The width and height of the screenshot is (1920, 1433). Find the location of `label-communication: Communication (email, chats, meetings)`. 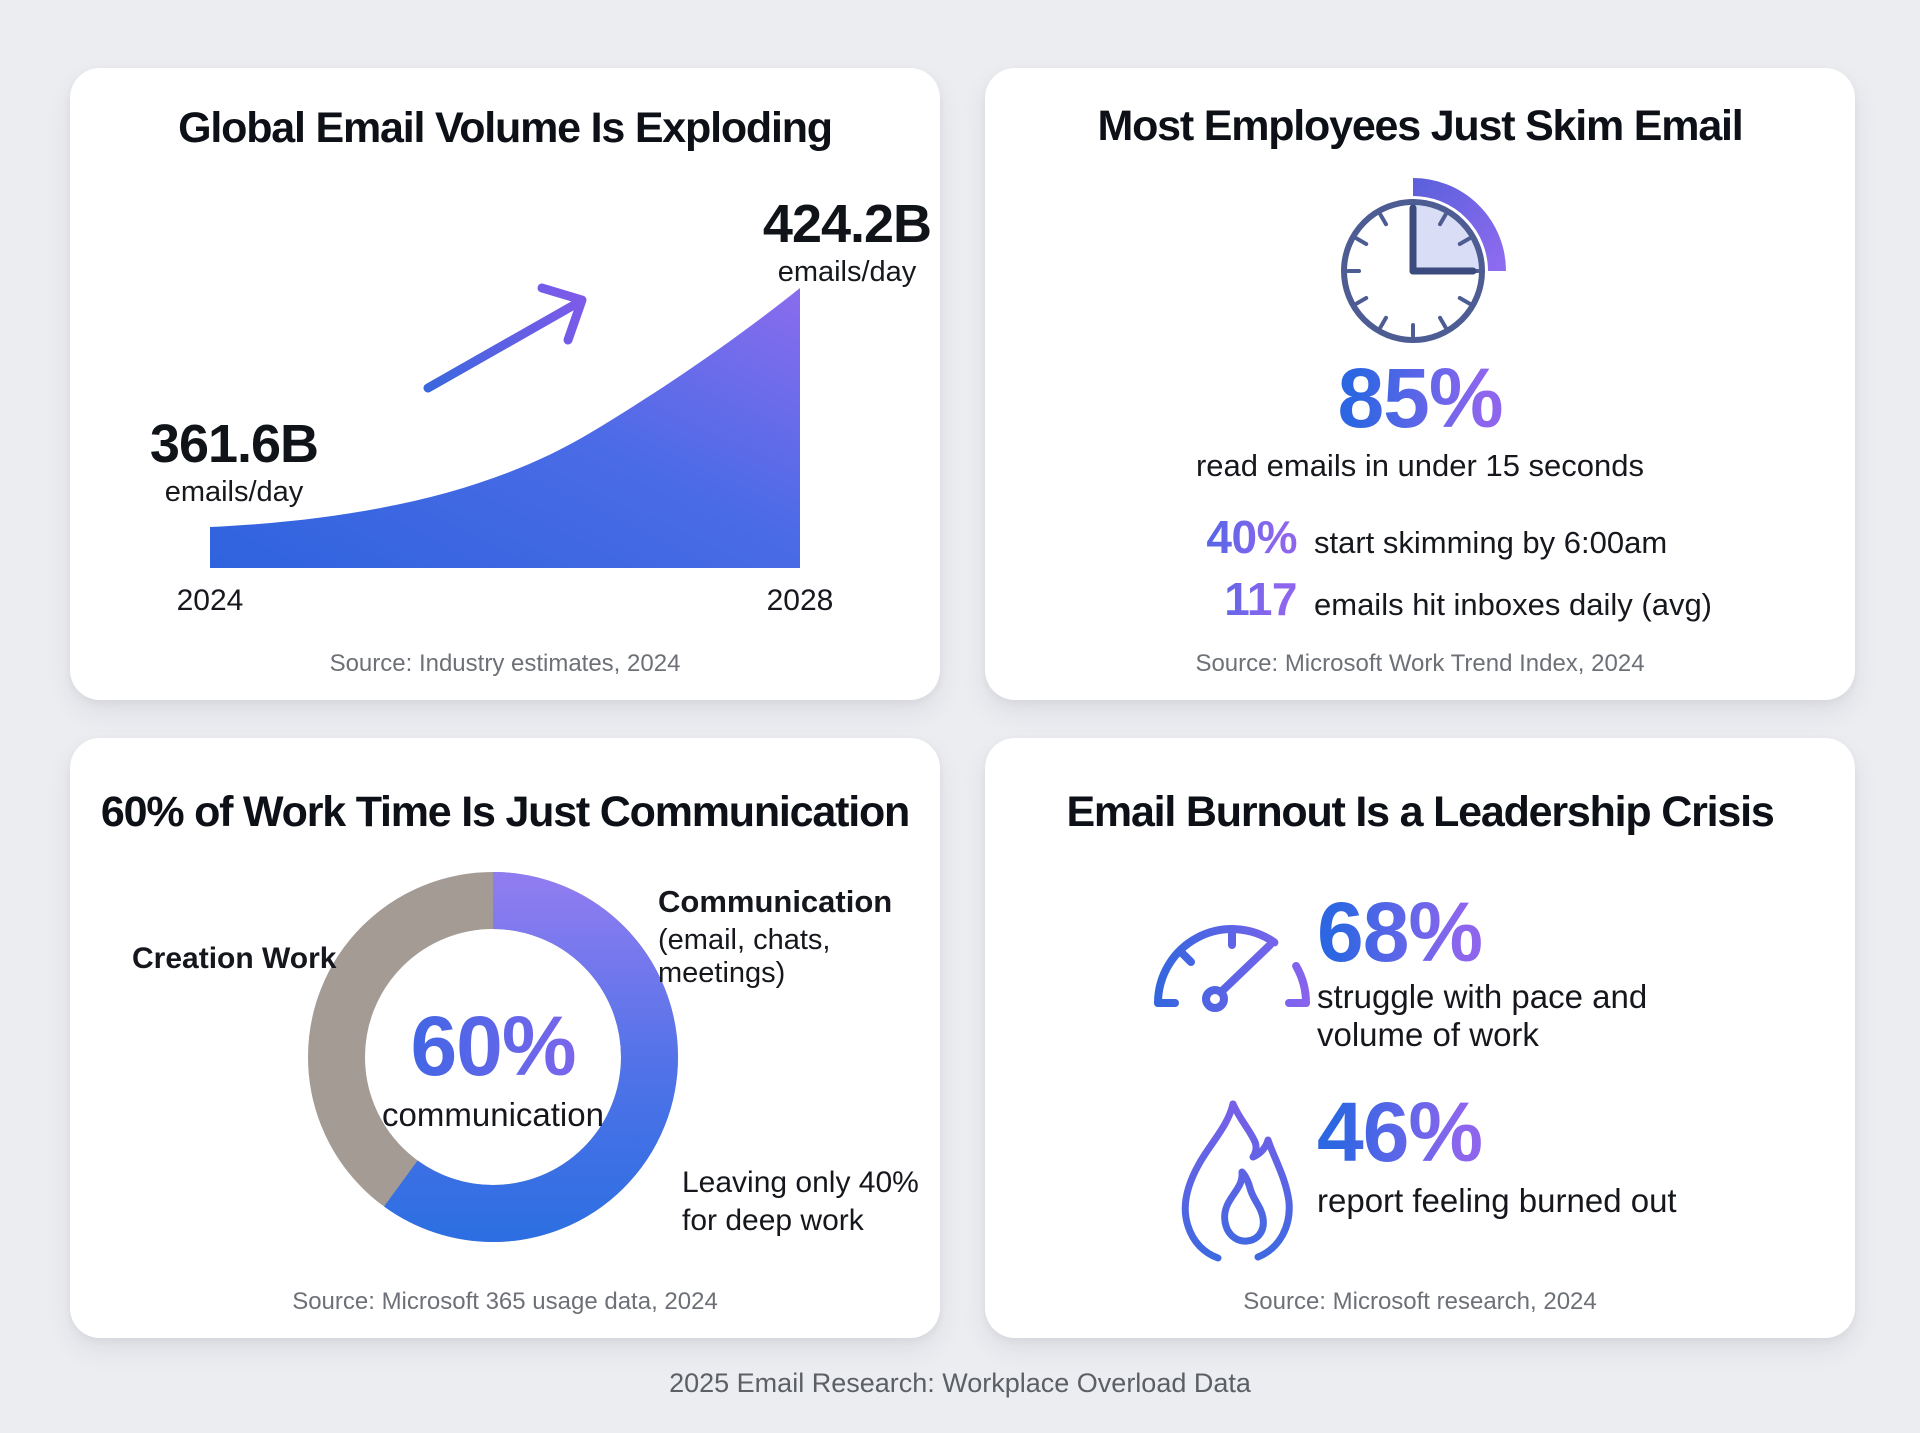

label-communication: Communication (email, chats, meetings) is located at coordinates (799, 937).